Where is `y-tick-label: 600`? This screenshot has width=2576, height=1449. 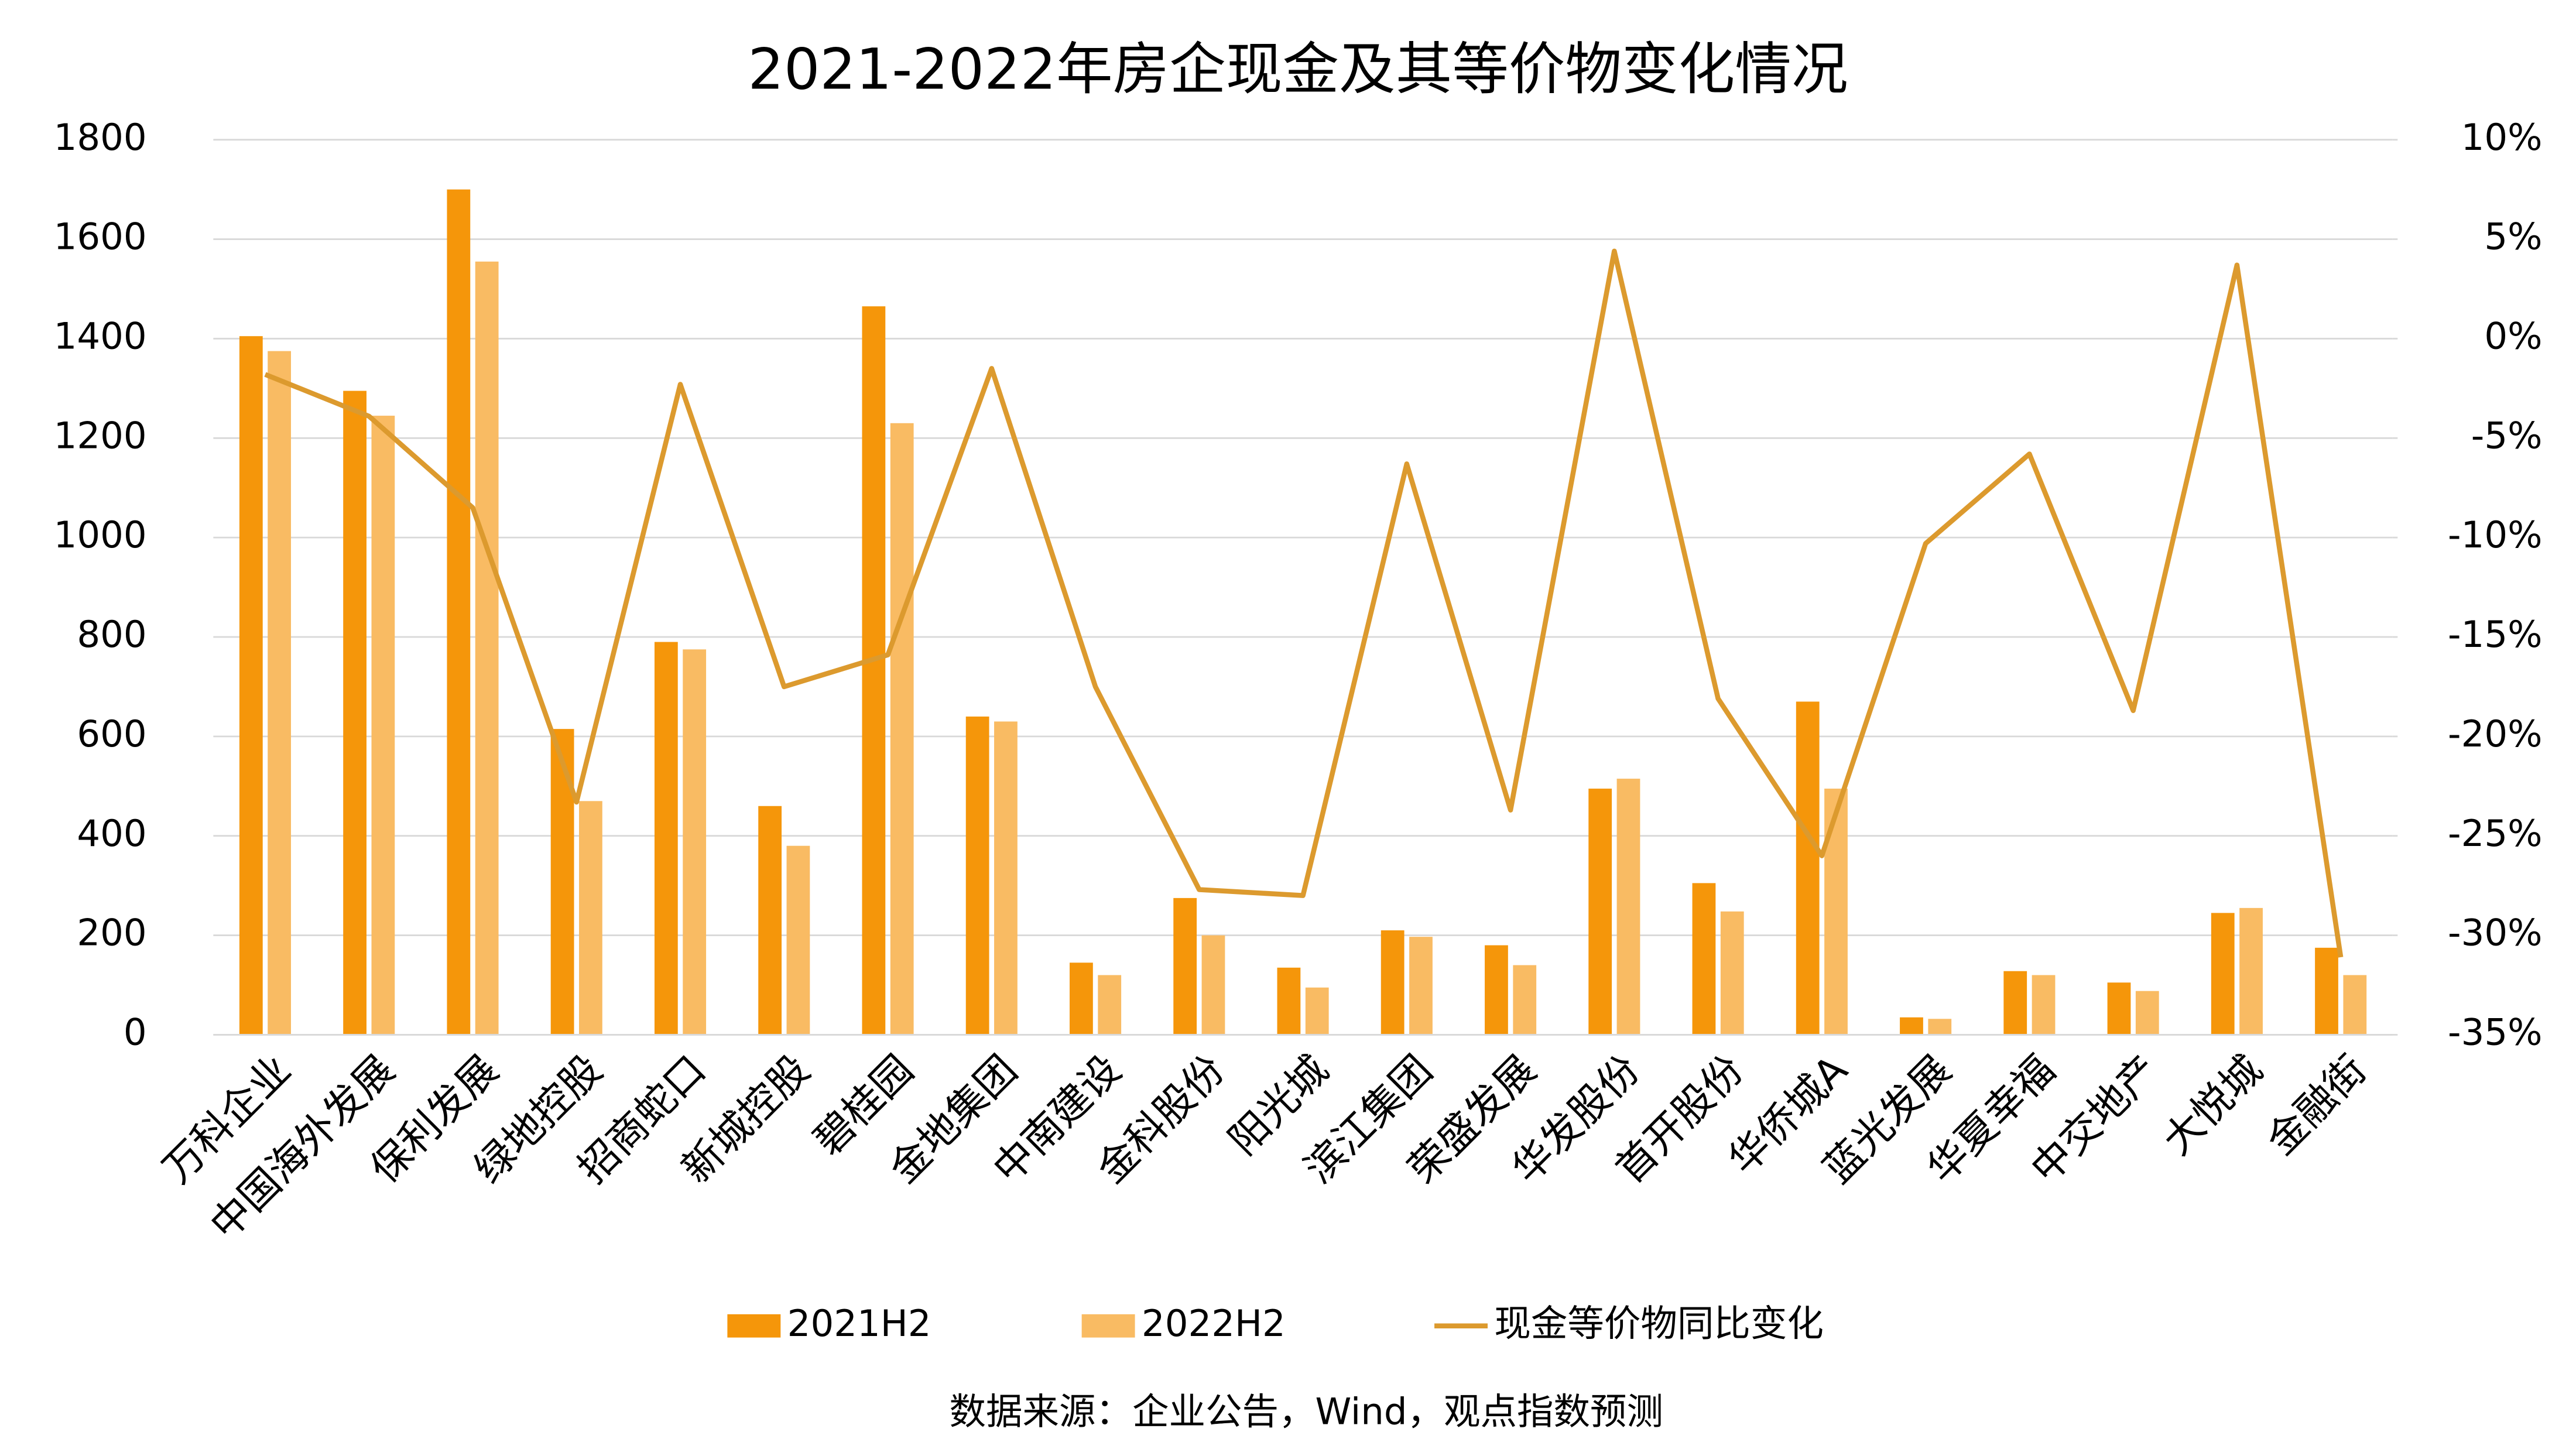 y-tick-label: 600 is located at coordinates (111, 733).